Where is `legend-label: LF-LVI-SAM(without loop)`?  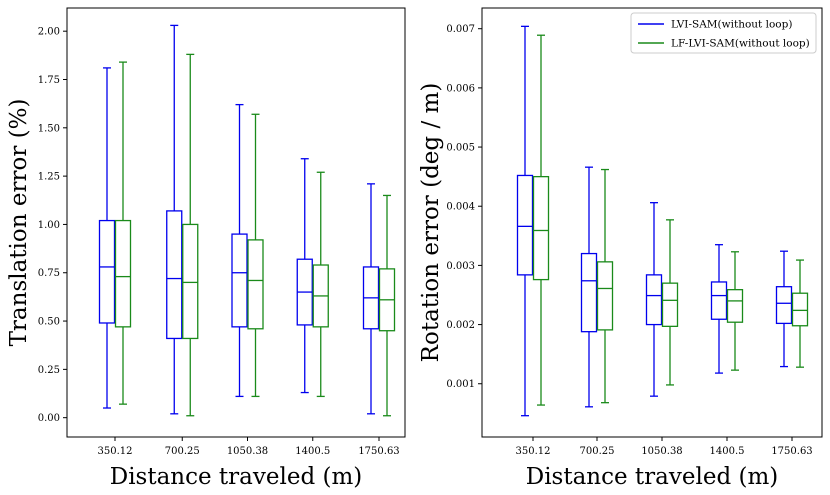 legend-label: LF-LVI-SAM(without loop) is located at coordinates (740, 44).